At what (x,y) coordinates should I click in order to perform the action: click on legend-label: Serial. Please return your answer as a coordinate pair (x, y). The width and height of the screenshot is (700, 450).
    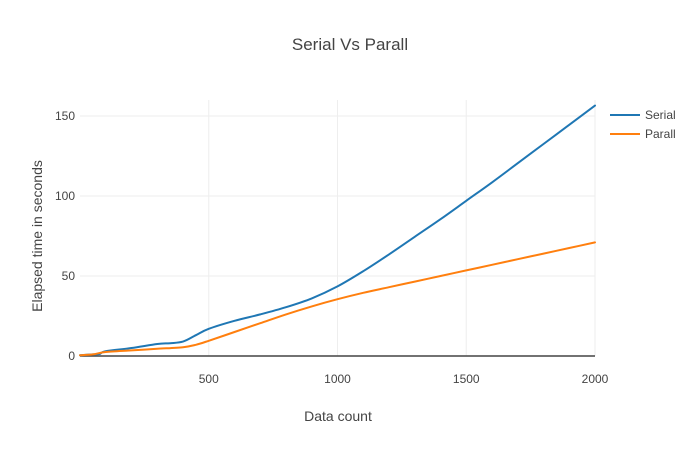
    Looking at the image, I should click on (660, 115).